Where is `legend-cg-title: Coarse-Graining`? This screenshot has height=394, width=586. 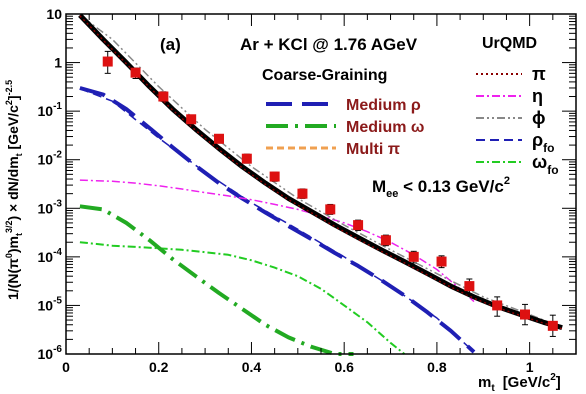 legend-cg-title: Coarse-Graining is located at coordinates (324, 75).